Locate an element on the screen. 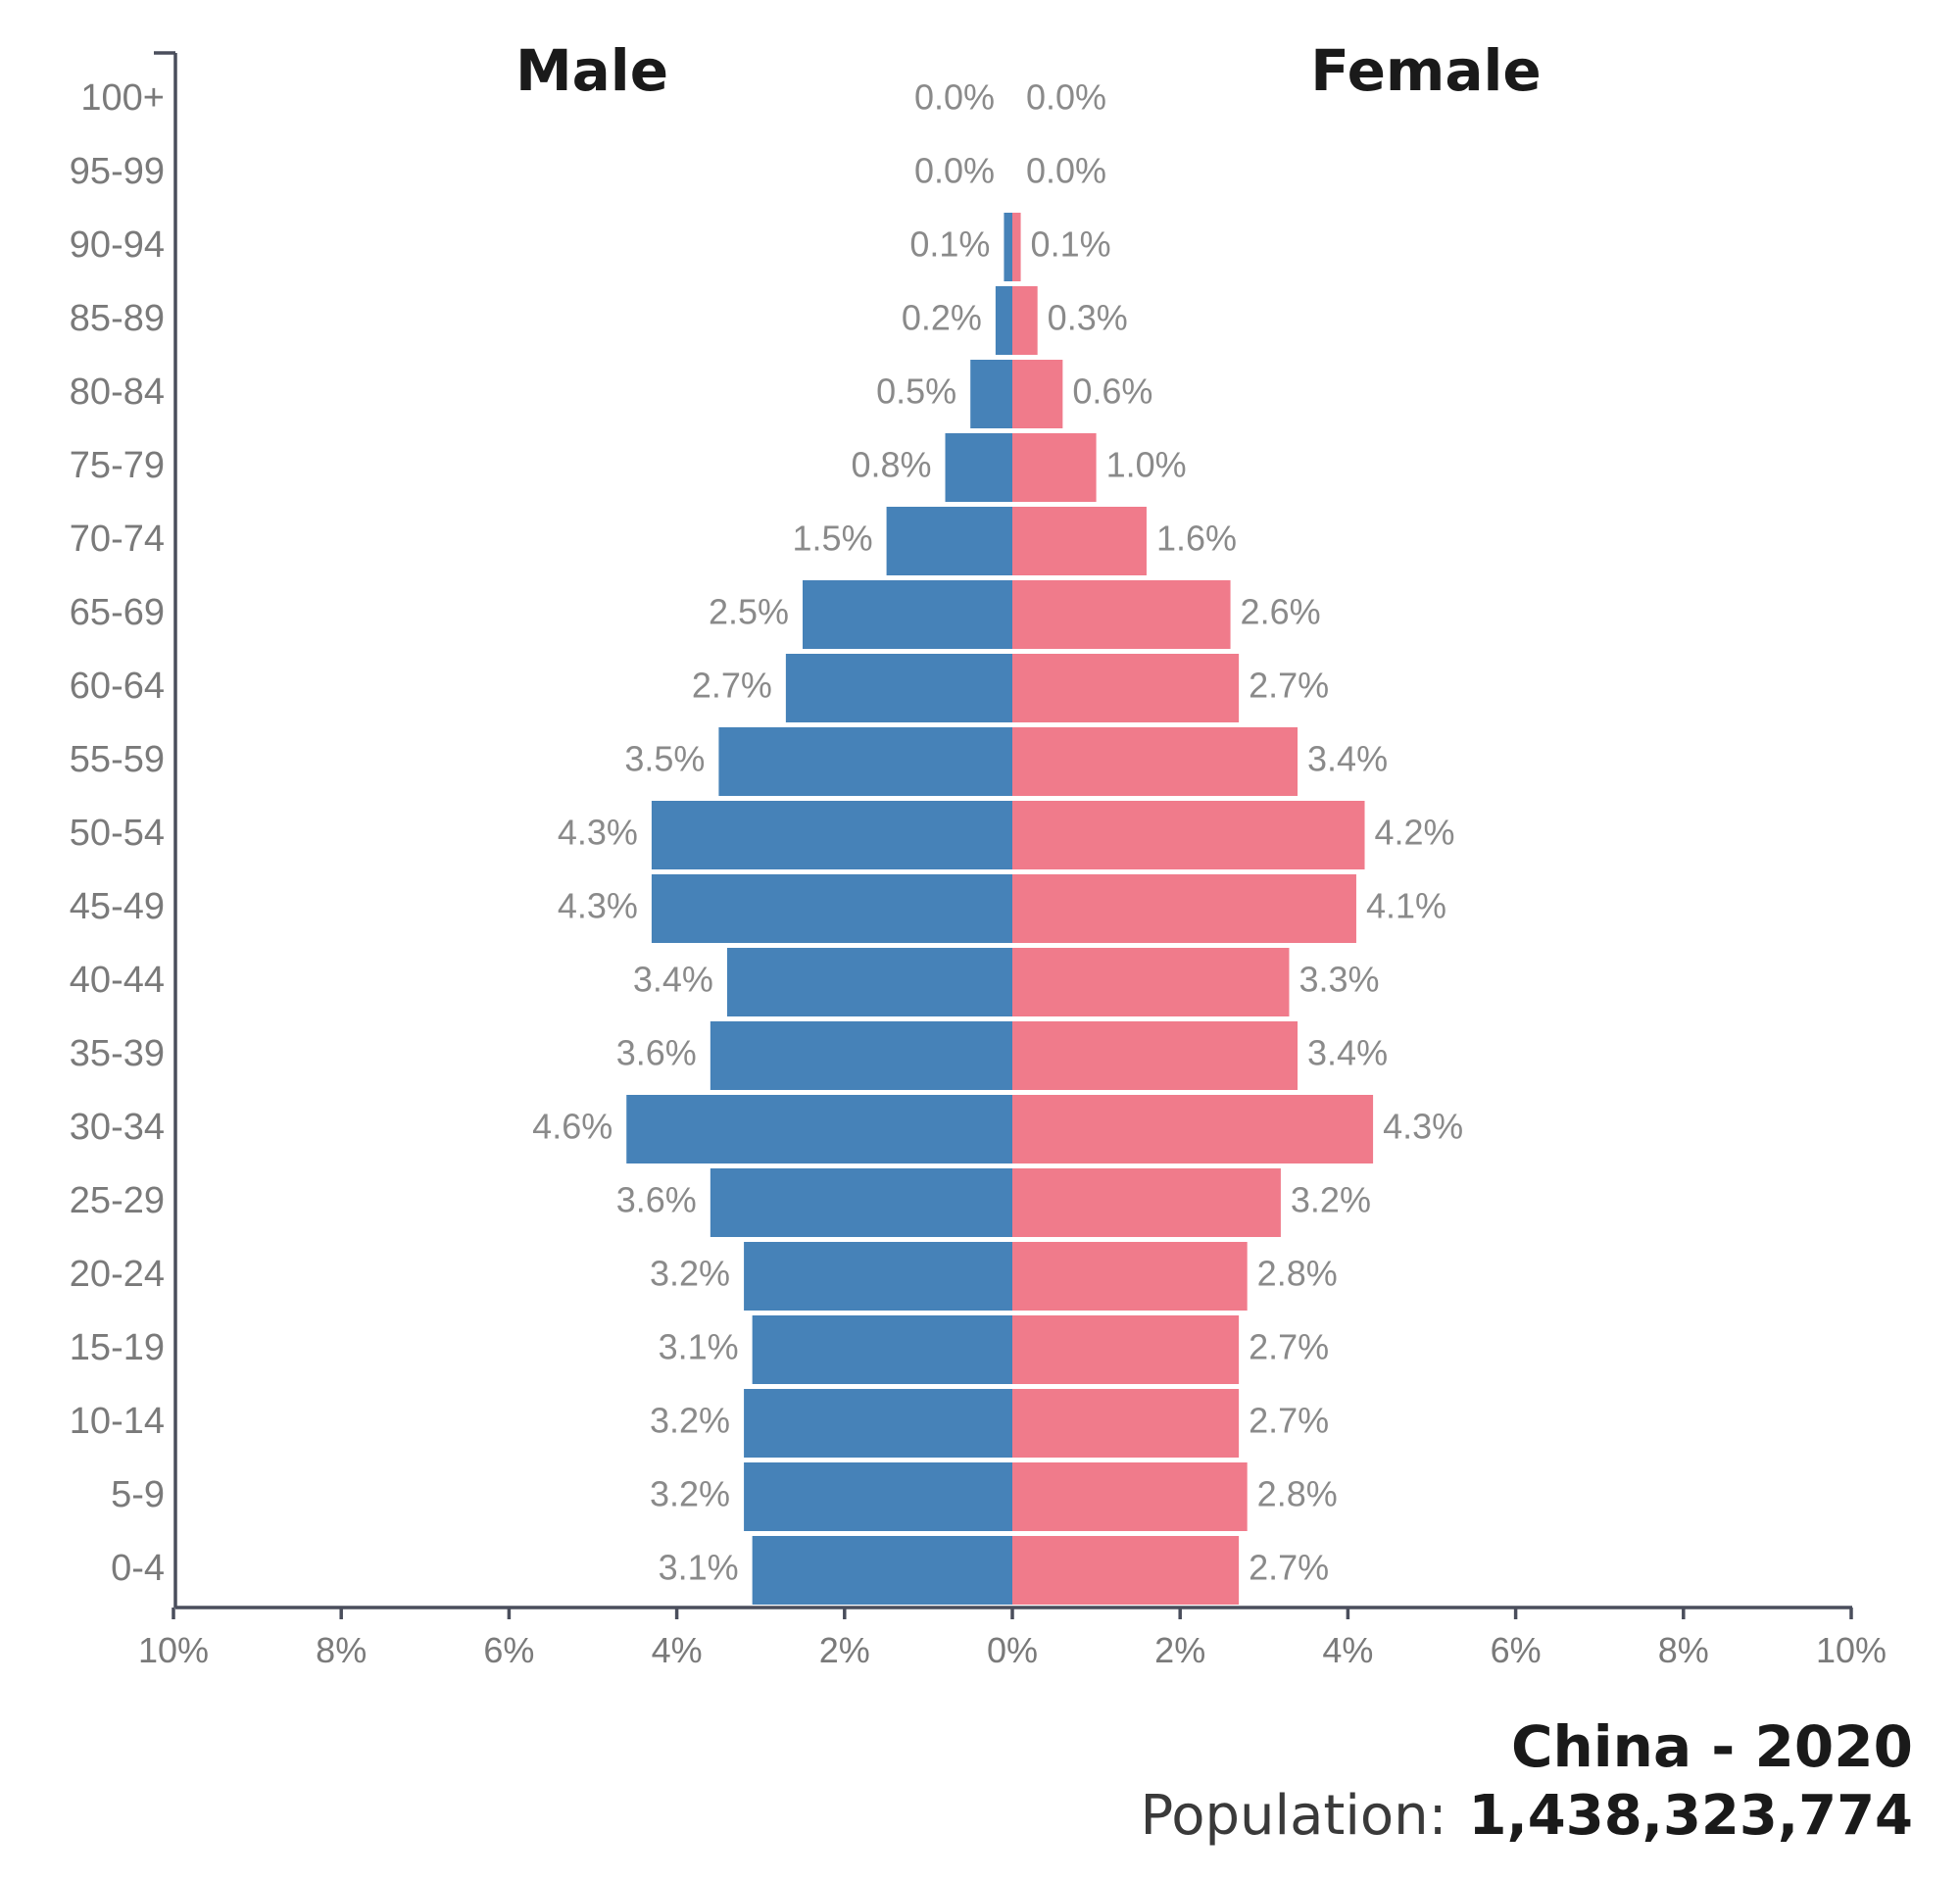  x-tick-label: 8% is located at coordinates (1683, 1650).